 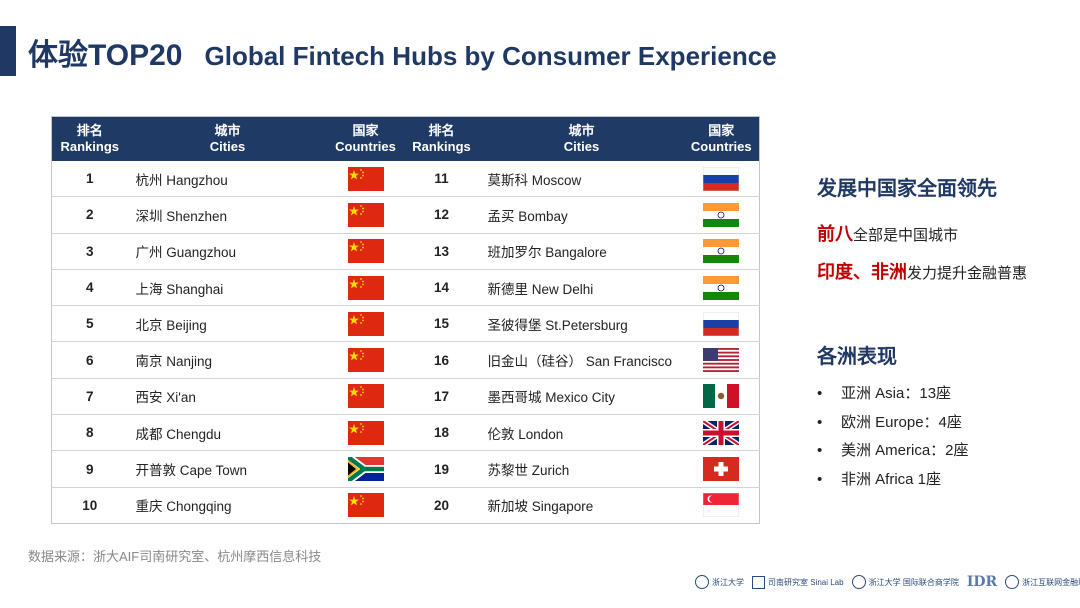 What do you see at coordinates (89, 360) in the screenshot?
I see `rank-number: 6` at bounding box center [89, 360].